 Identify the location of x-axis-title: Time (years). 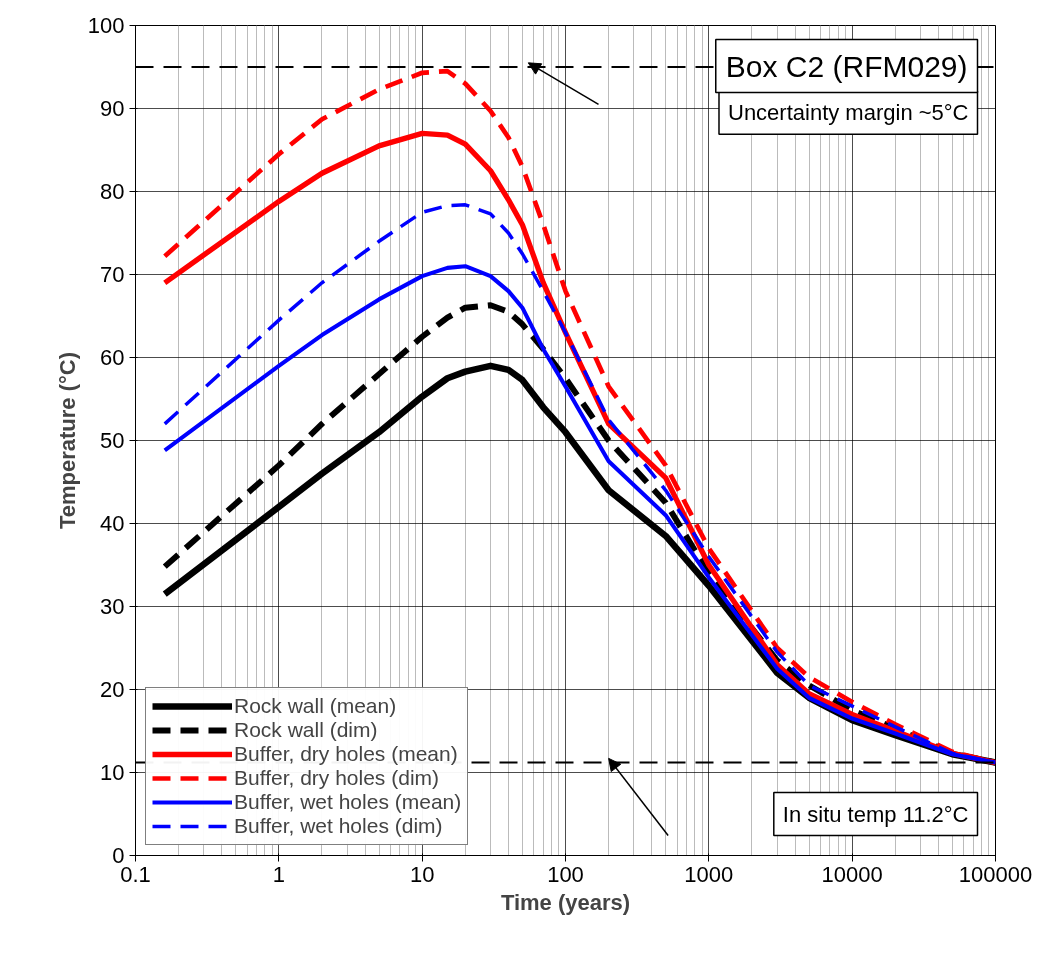
(565, 902).